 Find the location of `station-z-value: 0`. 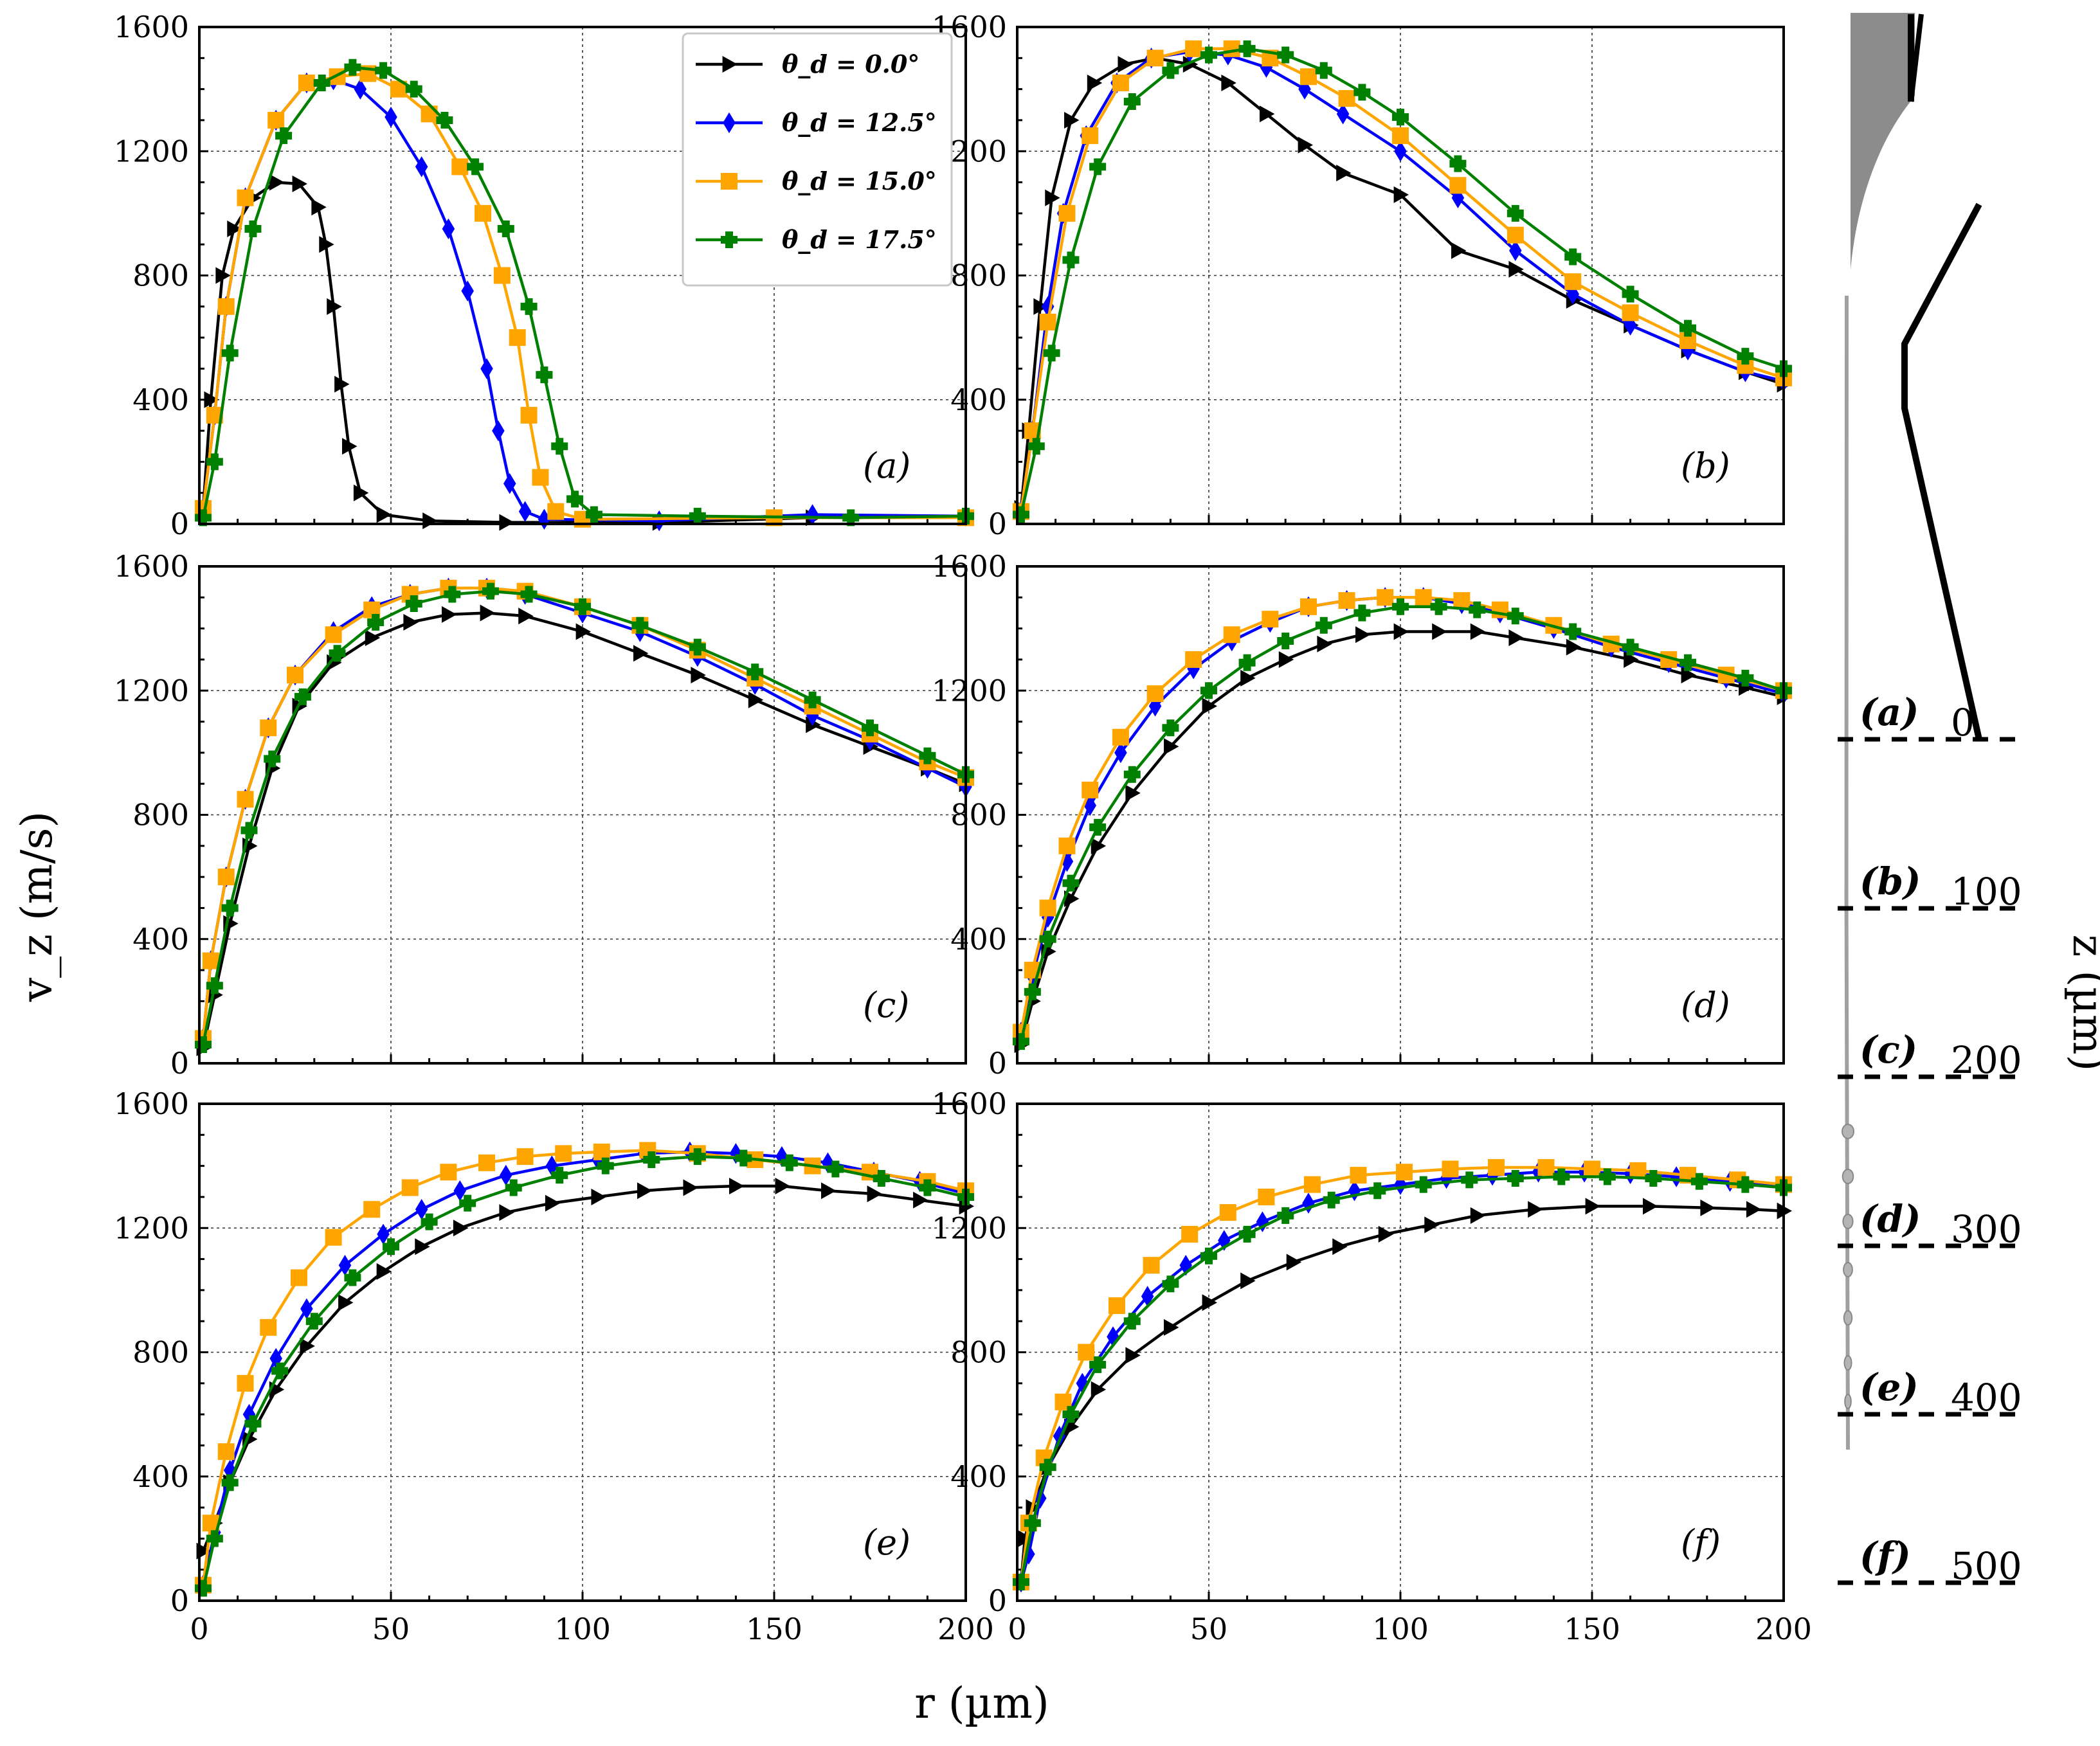

station-z-value: 0 is located at coordinates (1963, 723).